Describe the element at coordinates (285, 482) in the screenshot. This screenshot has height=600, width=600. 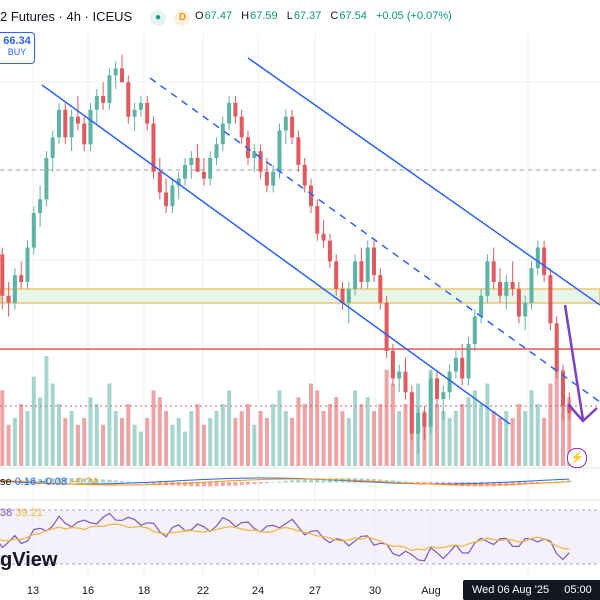
I see `macd-signal-line` at that location.